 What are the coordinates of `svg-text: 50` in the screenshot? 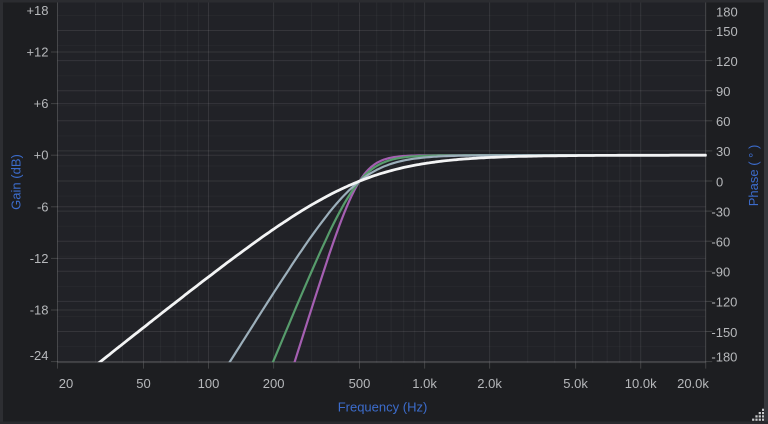 It's located at (143, 383).